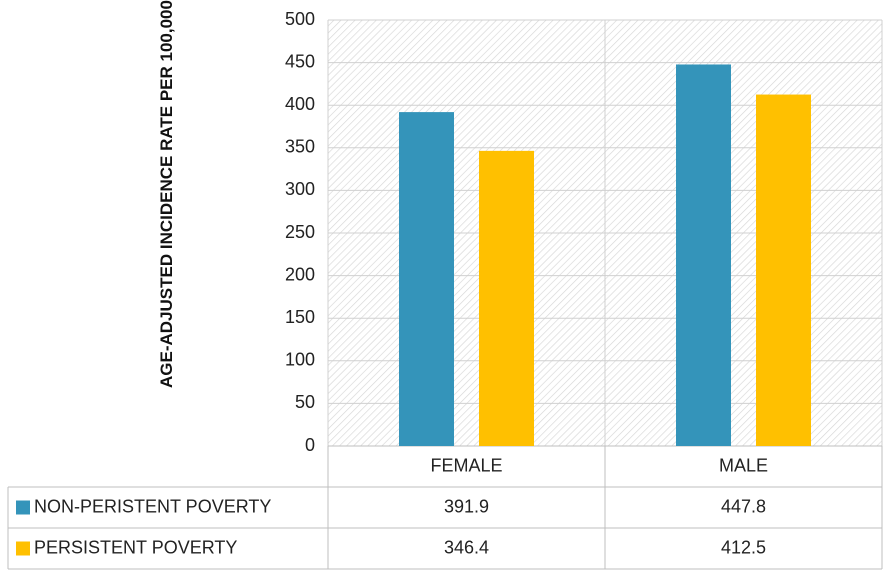  What do you see at coordinates (300, 19) in the screenshot?
I see `y-tick-label: 500` at bounding box center [300, 19].